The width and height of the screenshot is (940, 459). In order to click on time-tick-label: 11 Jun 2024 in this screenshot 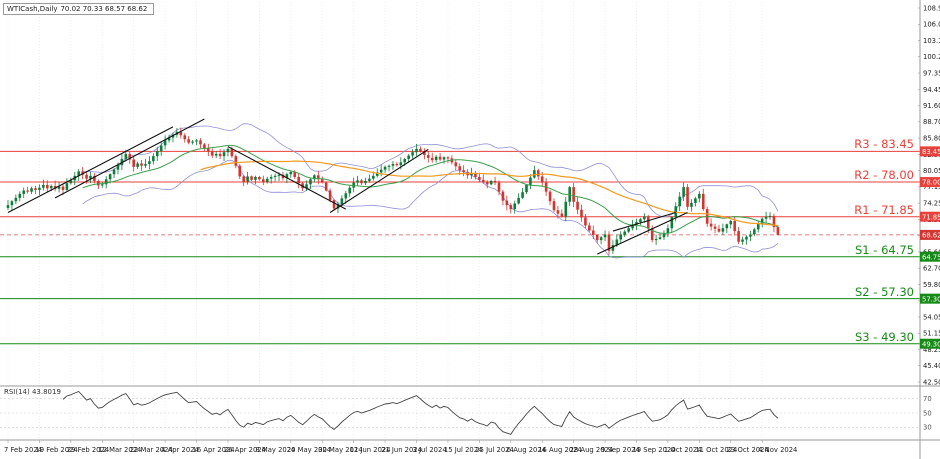, I will do `click(370, 450)`.